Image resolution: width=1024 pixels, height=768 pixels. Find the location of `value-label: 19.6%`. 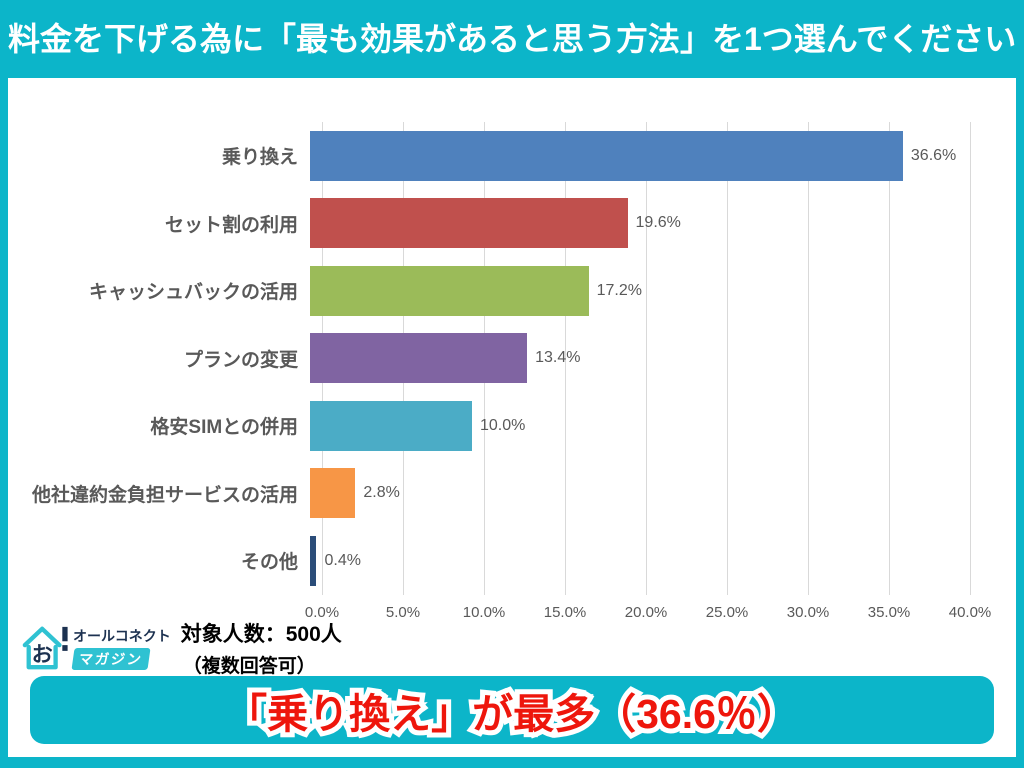

value-label: 19.6% is located at coordinates (658, 223).